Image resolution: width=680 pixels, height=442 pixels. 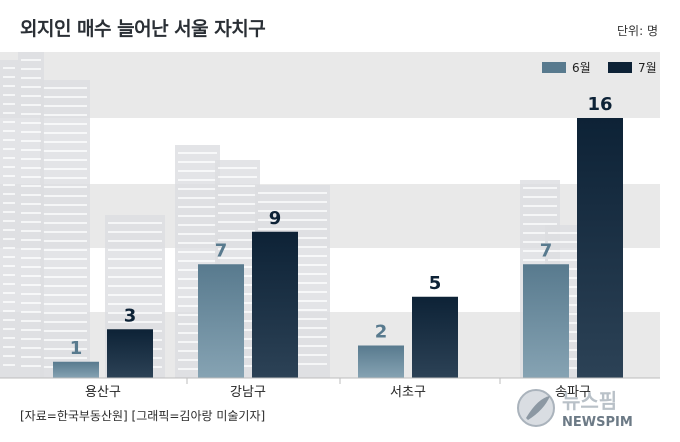 What do you see at coordinates (76, 369) in the screenshot?
I see `bar-6월-용산구` at bounding box center [76, 369].